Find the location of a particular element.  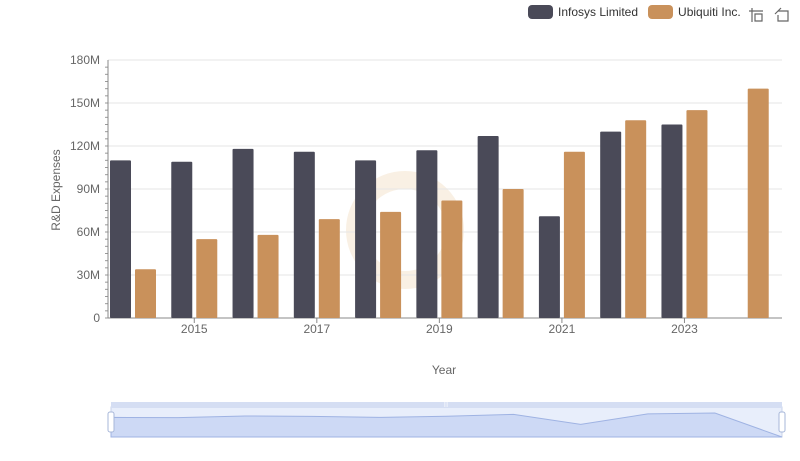

bar-ubiquiti-2021 is located at coordinates (574, 234).